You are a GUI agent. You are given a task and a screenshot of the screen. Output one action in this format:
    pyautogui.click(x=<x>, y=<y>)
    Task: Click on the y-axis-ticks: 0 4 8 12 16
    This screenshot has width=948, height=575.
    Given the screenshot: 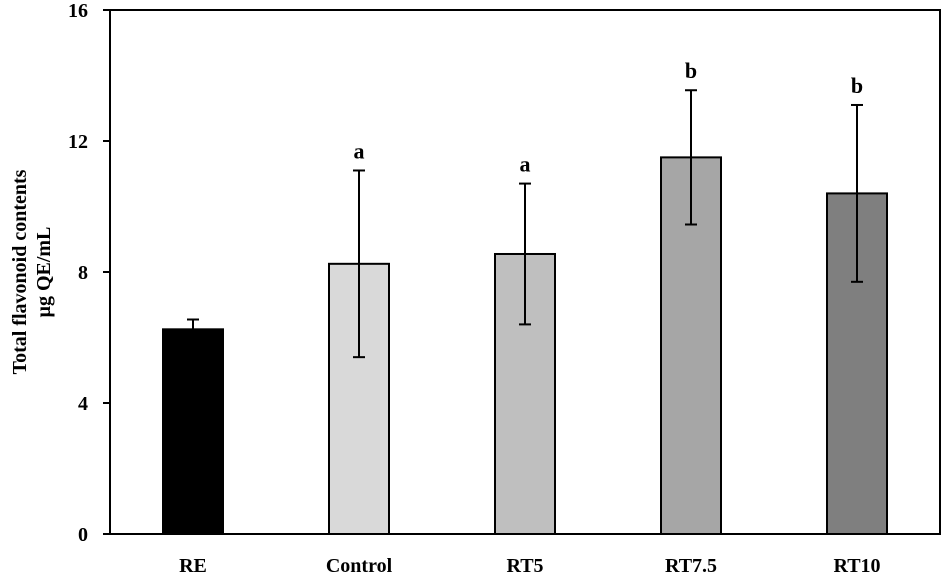 What is the action you would take?
    pyautogui.click(x=89, y=273)
    